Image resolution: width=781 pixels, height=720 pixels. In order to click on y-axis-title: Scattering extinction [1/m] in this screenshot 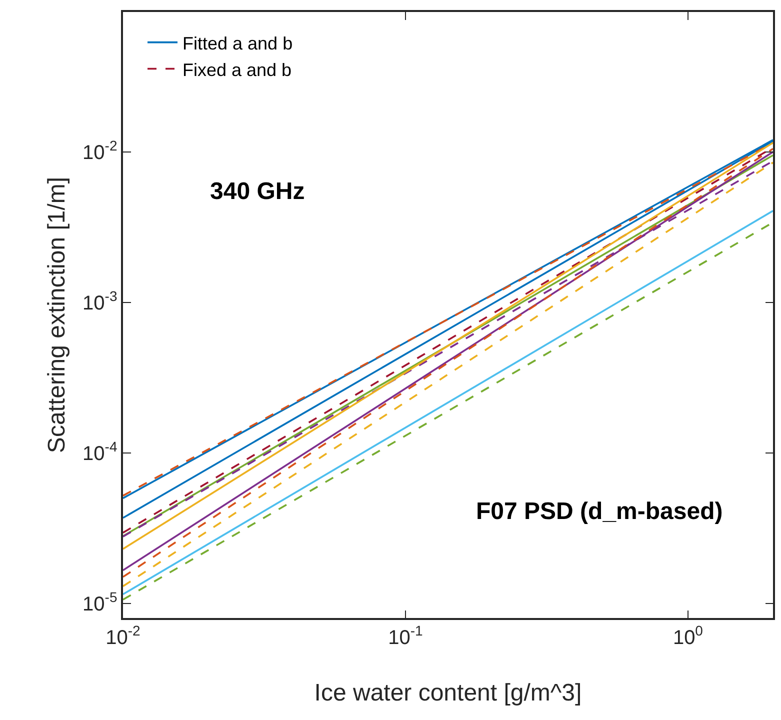, I will do `click(57, 315)`.